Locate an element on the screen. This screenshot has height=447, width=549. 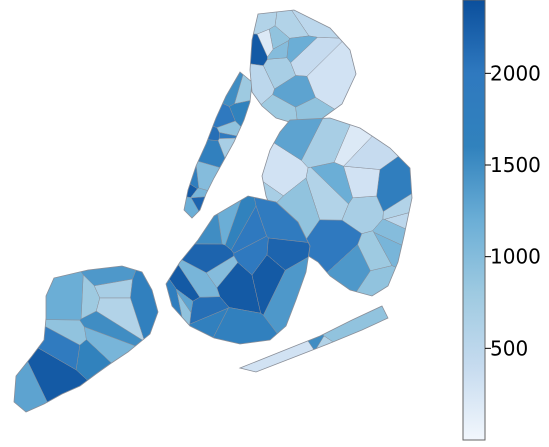
borough-outline-staten-island is located at coordinates (86, 339).